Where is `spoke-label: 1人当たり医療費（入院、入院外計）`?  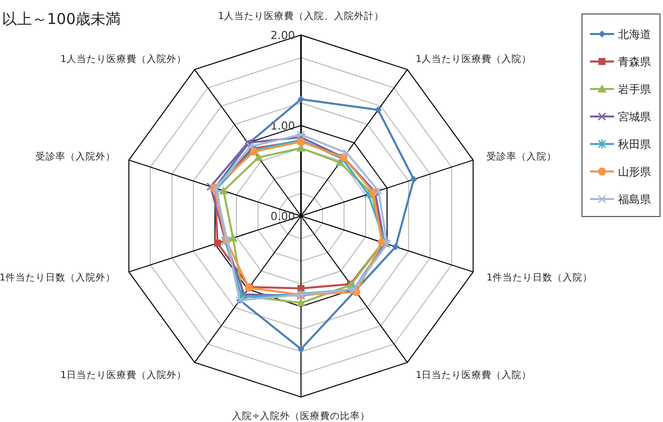 spoke-label: 1人当たり医療費（入院、入院外計） is located at coordinates (301, 16).